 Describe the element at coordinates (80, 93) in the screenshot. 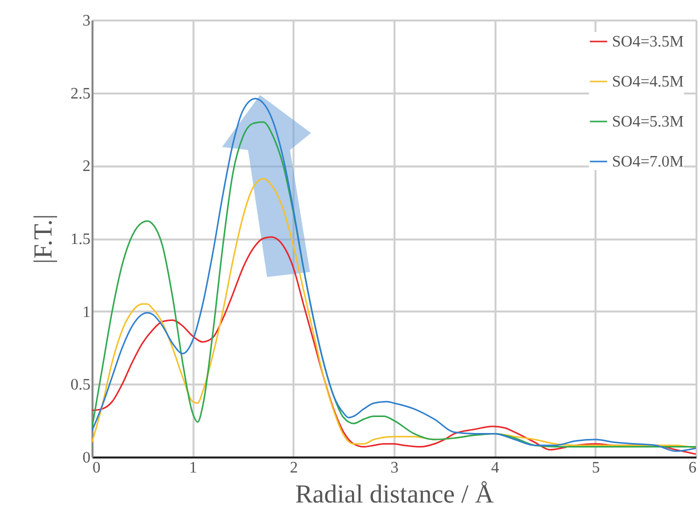

I see `y-tick-label: 2.5` at that location.